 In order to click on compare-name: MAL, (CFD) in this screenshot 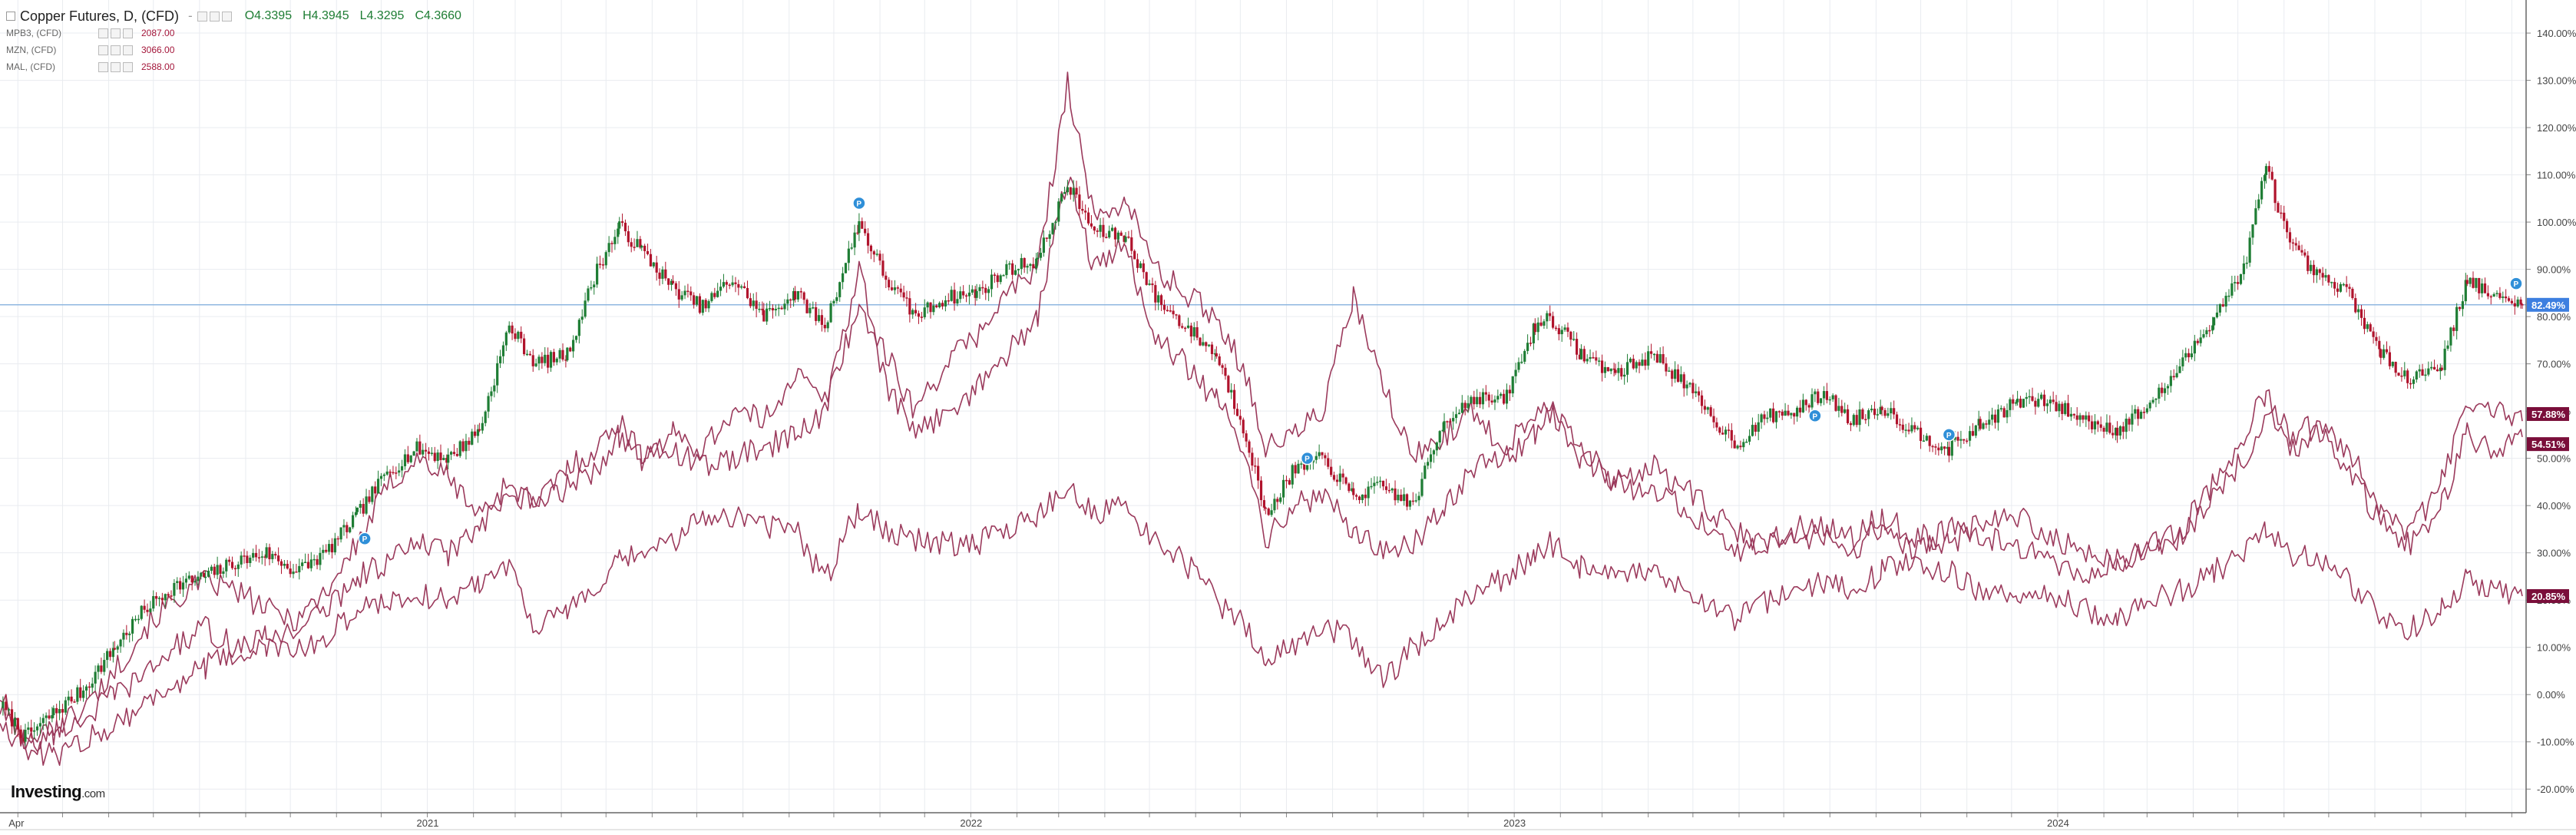, I will do `click(30, 66)`.